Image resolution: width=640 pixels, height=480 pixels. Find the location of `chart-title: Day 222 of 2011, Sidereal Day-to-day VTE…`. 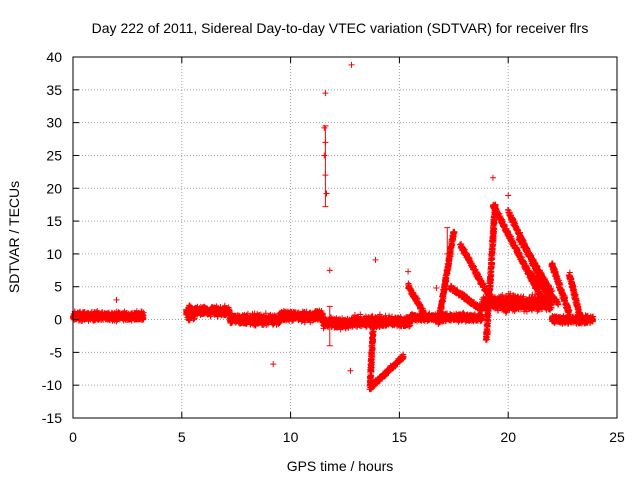

chart-title: Day 222 of 2011, Sidereal Day-to-day VTE… is located at coordinates (340, 28).